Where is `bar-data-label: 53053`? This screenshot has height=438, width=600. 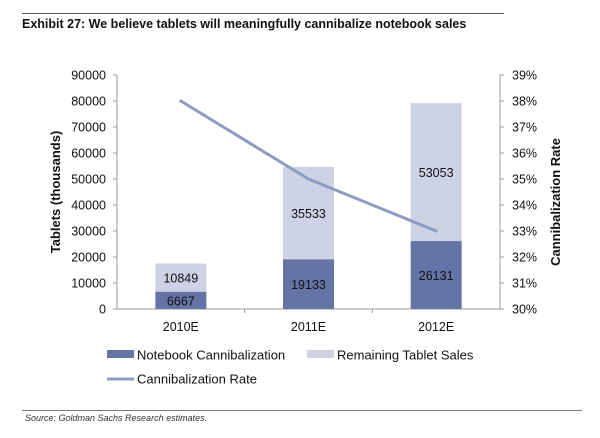
bar-data-label: 53053 is located at coordinates (436, 173).